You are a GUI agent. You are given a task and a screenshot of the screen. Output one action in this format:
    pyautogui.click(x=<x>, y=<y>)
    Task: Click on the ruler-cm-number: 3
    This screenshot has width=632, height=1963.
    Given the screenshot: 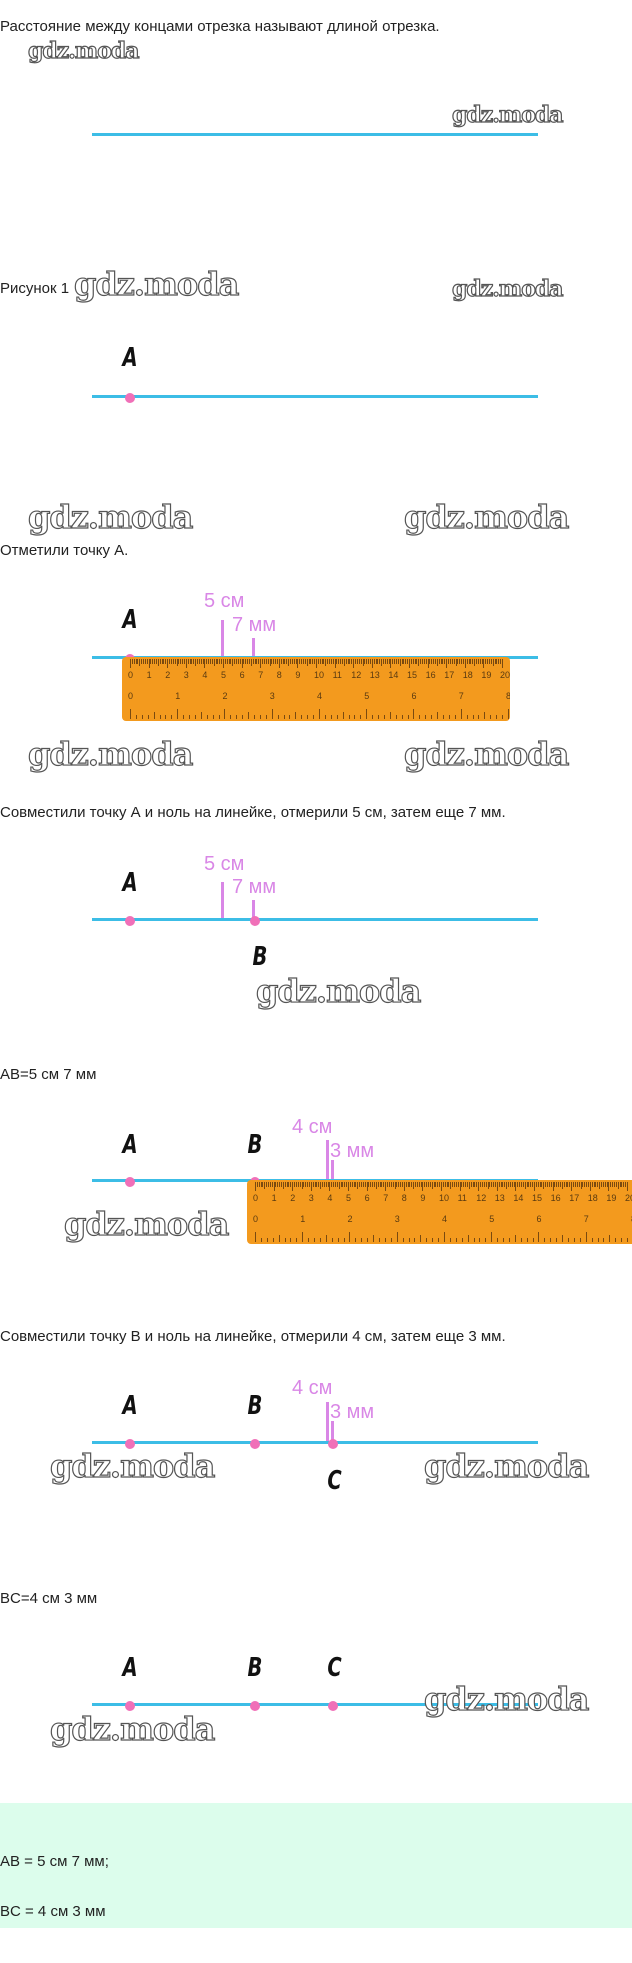 What is the action you would take?
    pyautogui.click(x=186, y=675)
    